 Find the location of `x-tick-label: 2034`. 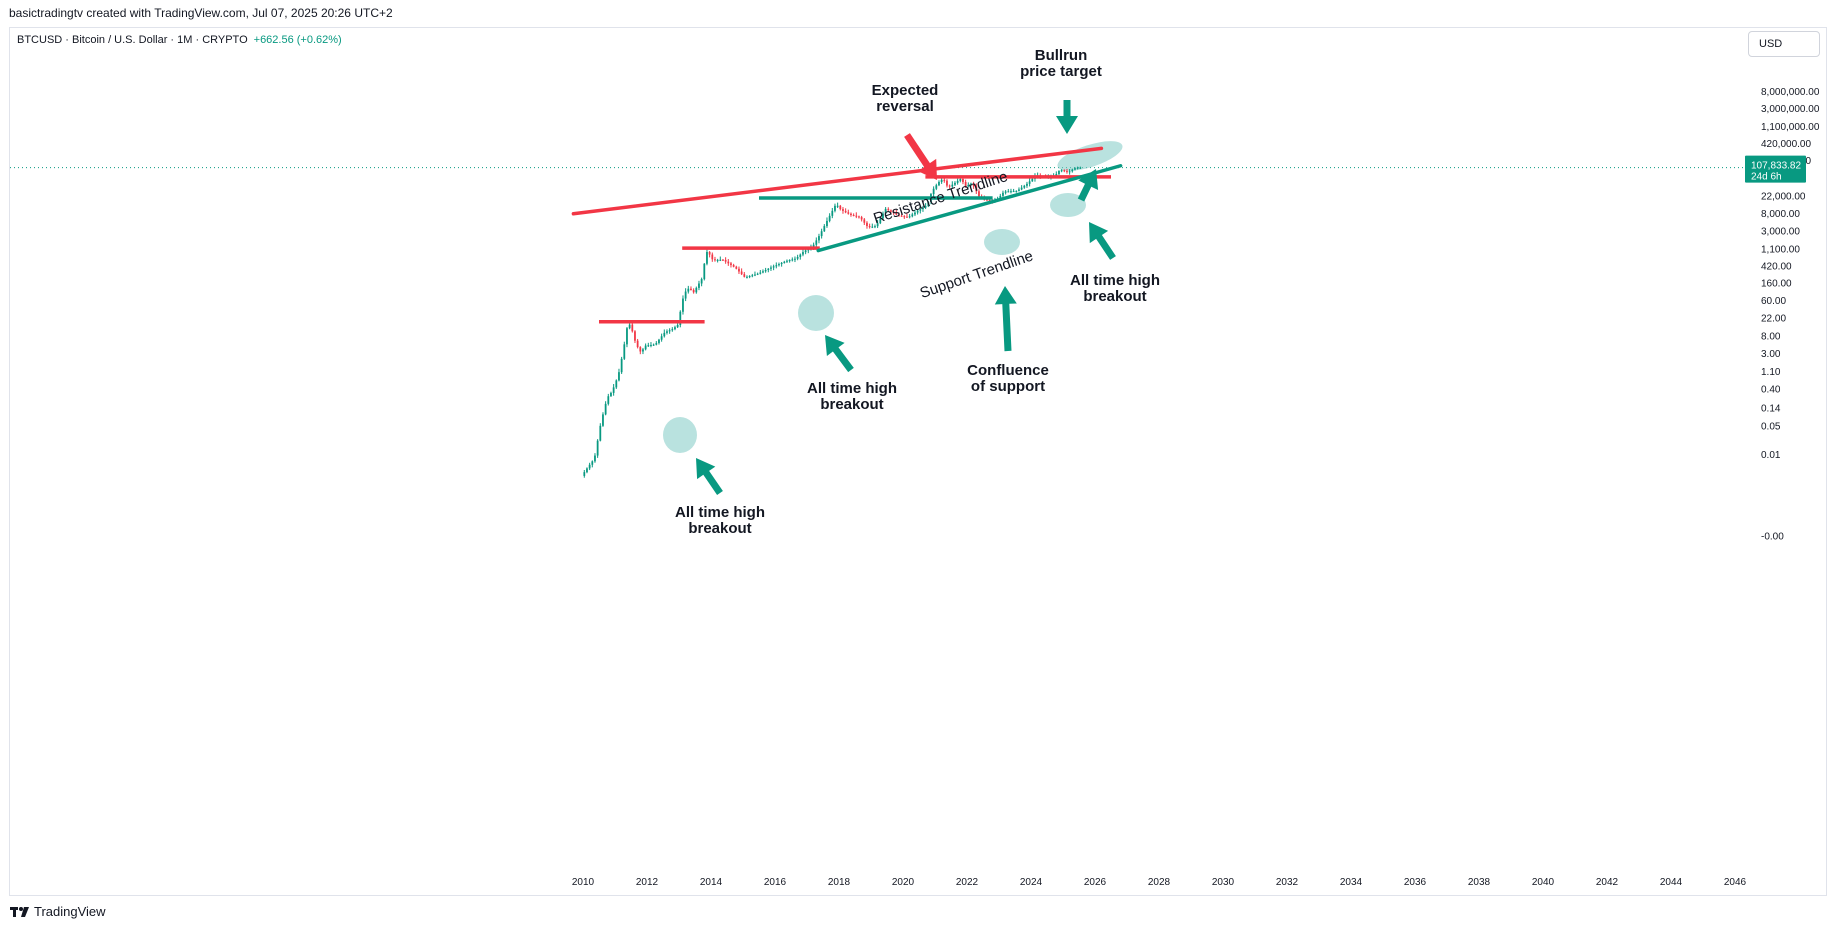

x-tick-label: 2034 is located at coordinates (1351, 882).